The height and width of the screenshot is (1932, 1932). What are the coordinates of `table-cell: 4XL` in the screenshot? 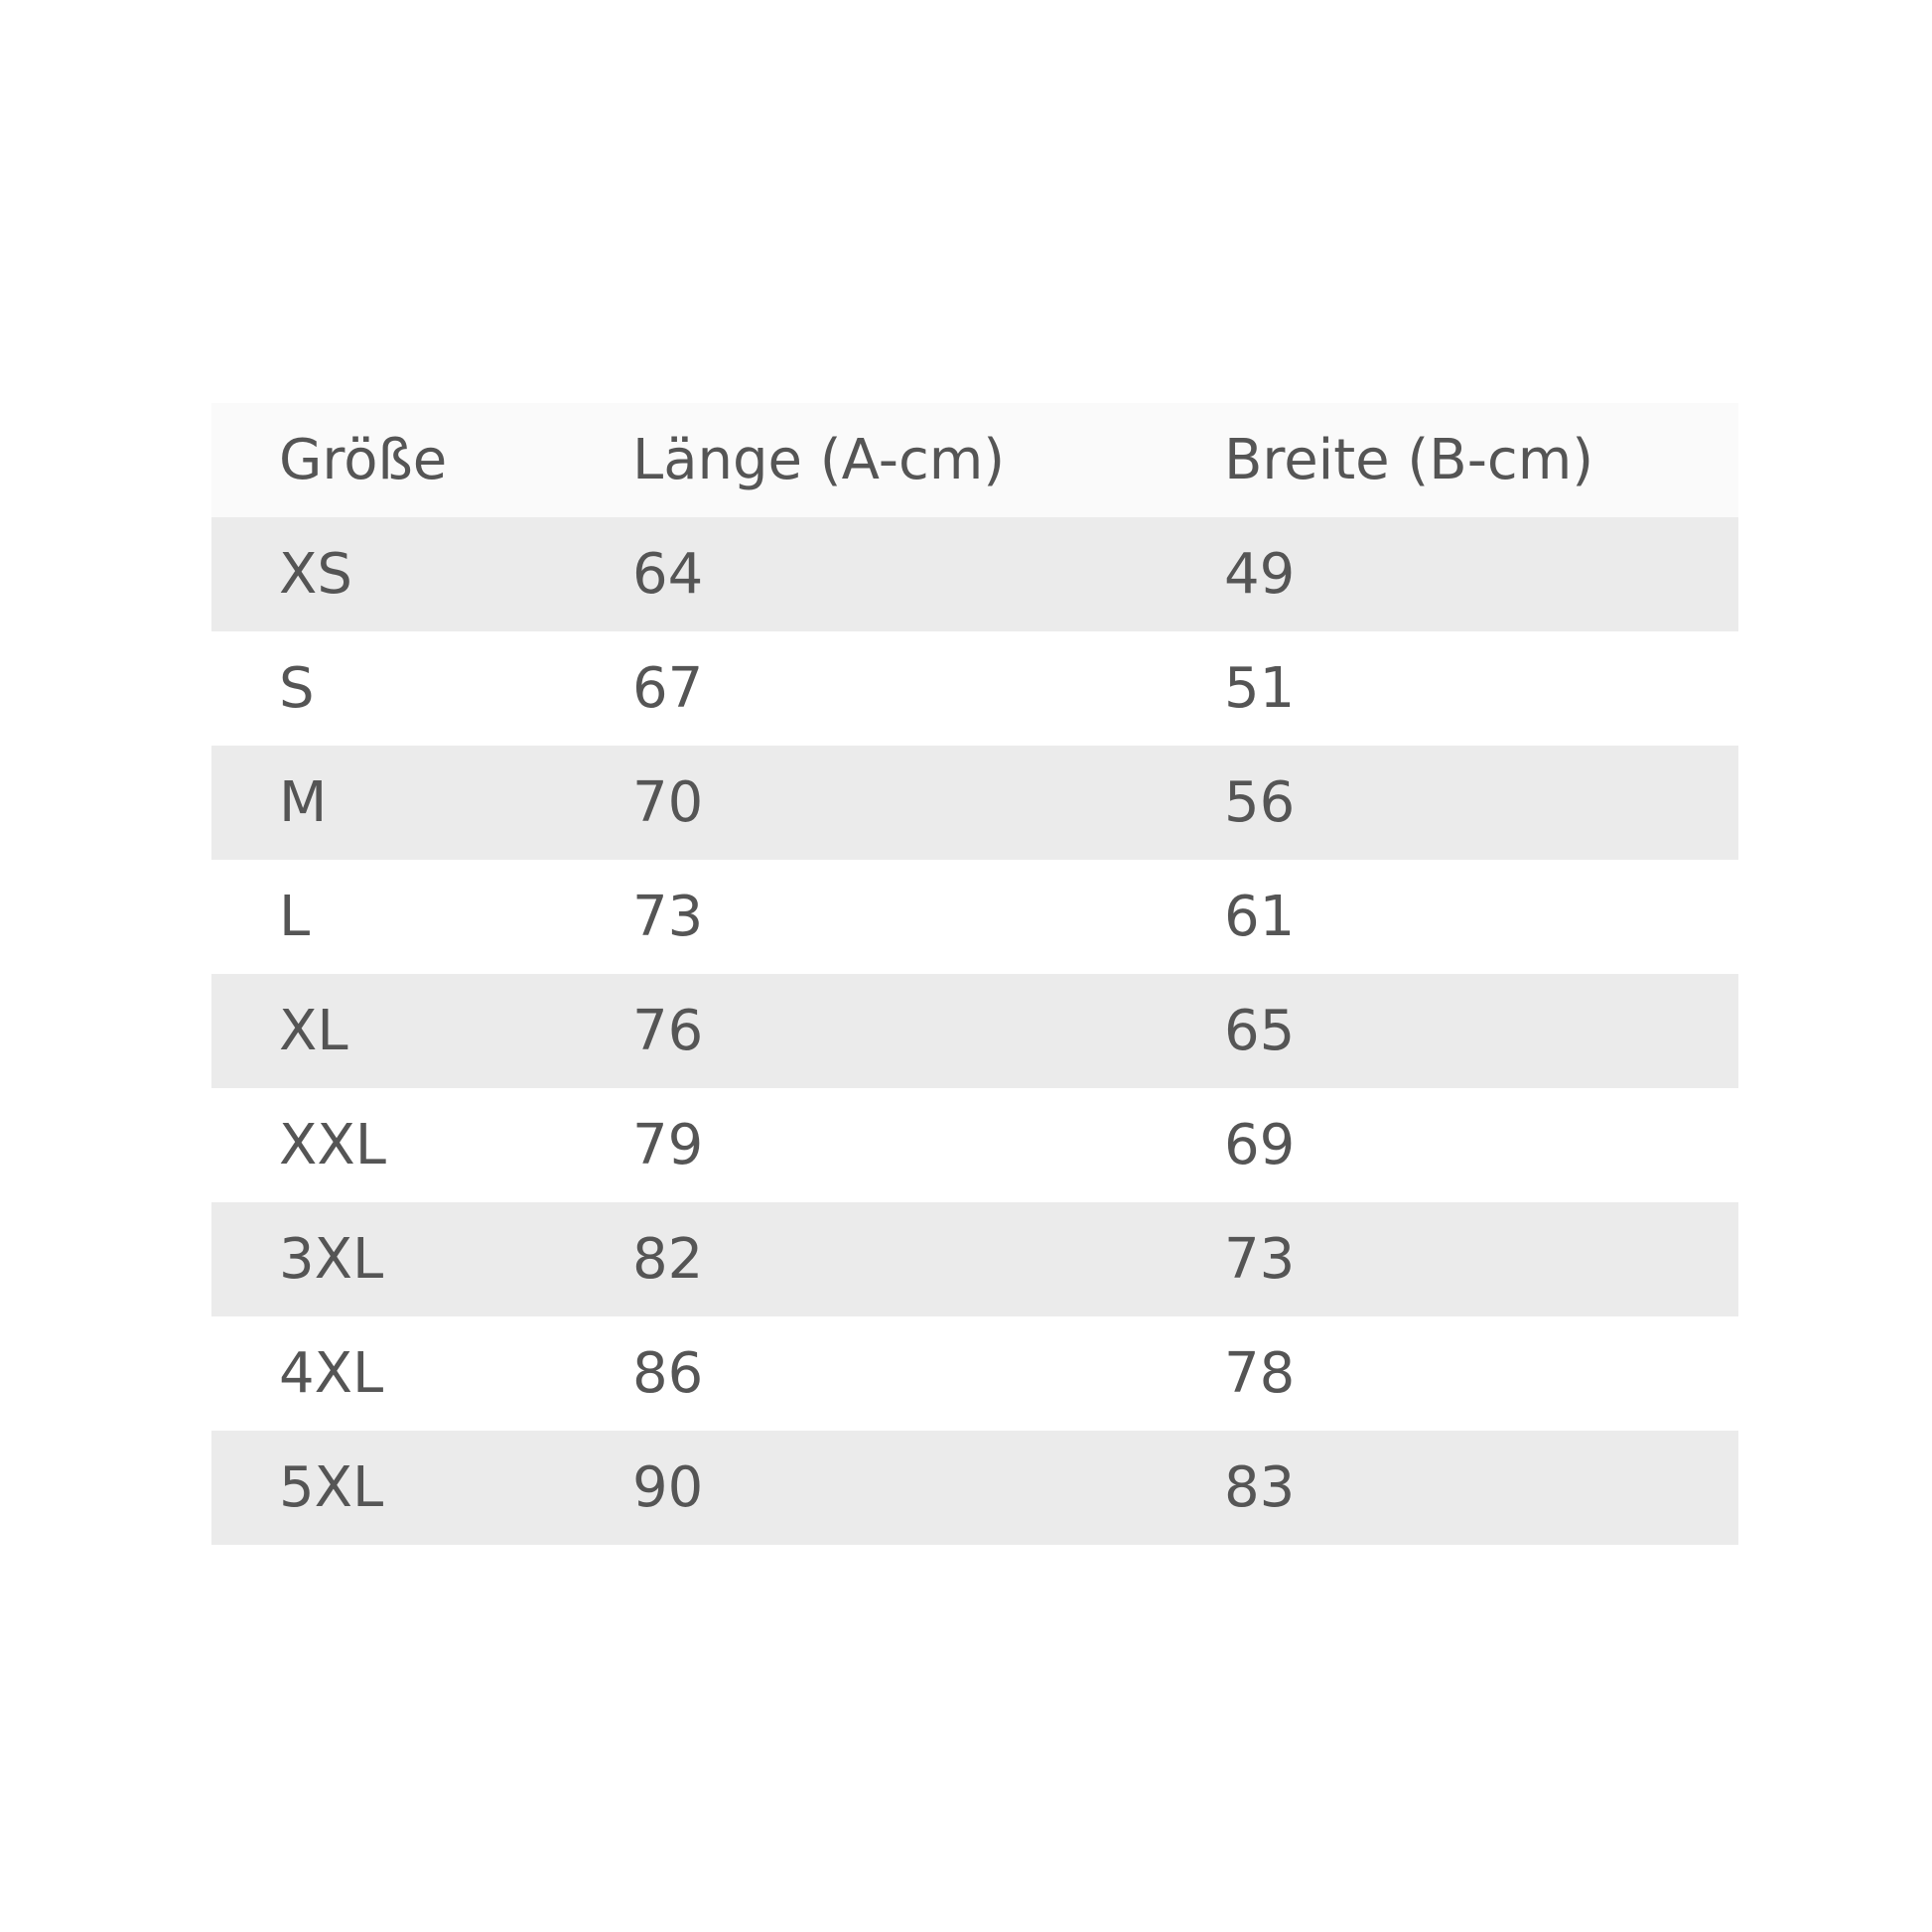 It's located at (332, 1374).